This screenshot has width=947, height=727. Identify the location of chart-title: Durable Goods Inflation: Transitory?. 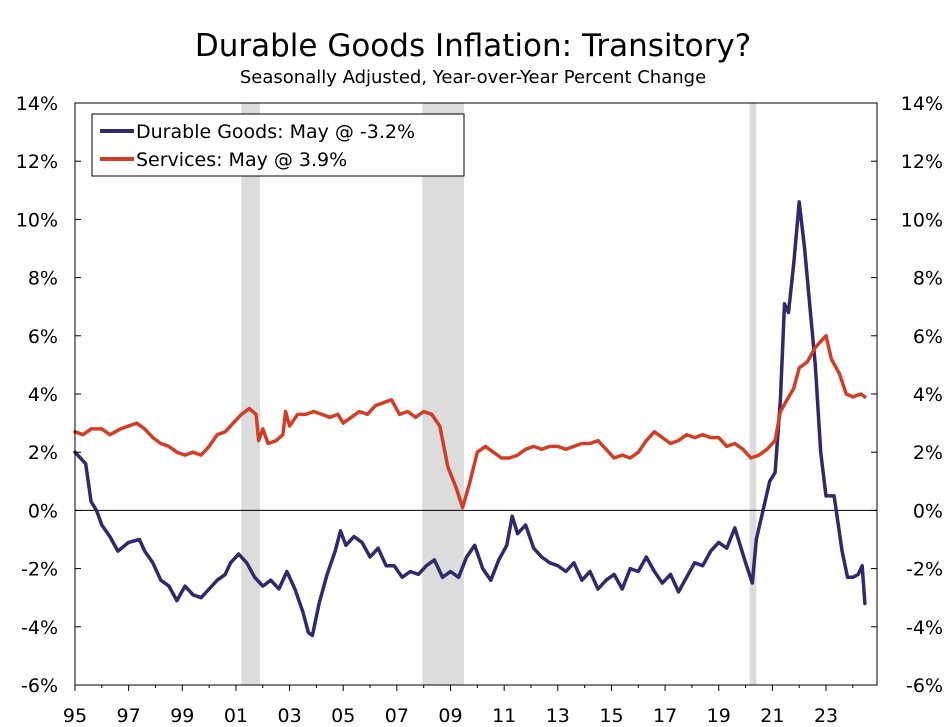
(473, 46).